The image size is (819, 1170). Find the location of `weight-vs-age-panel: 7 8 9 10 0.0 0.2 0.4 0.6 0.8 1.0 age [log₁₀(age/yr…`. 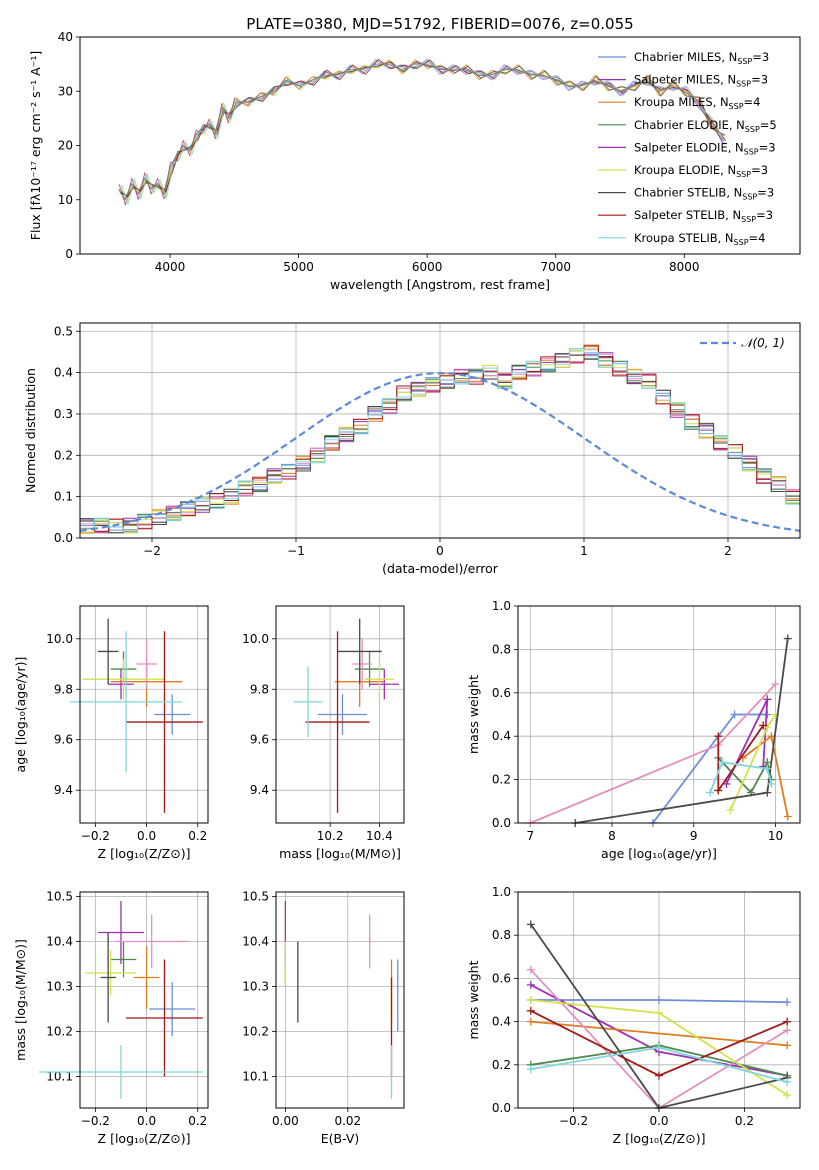

weight-vs-age-panel: 7 8 9 10 0.0 0.2 0.4 0.6 0.8 1.0 age [log₁₀(age/yr… is located at coordinates (633, 730).